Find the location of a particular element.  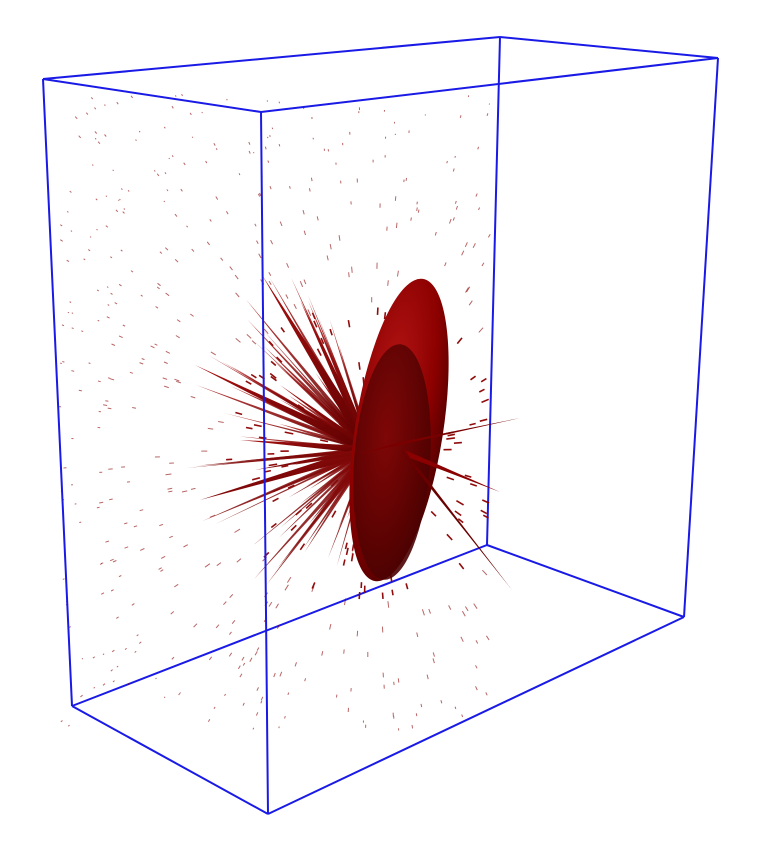

central-ellipsoid-glyph is located at coordinates (434, 434).